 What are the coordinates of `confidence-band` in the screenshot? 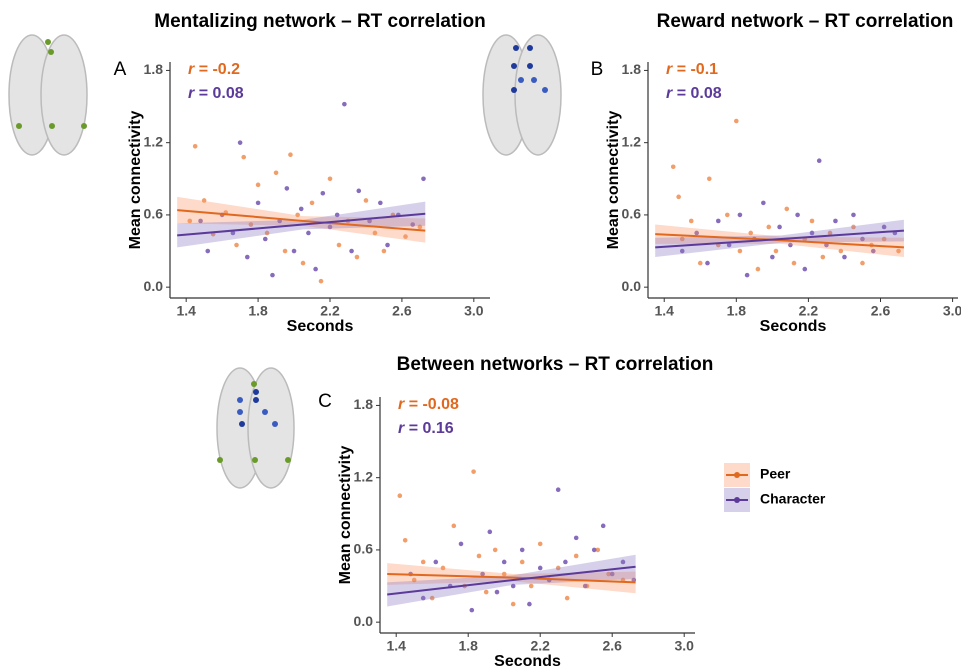 It's located at (301, 219).